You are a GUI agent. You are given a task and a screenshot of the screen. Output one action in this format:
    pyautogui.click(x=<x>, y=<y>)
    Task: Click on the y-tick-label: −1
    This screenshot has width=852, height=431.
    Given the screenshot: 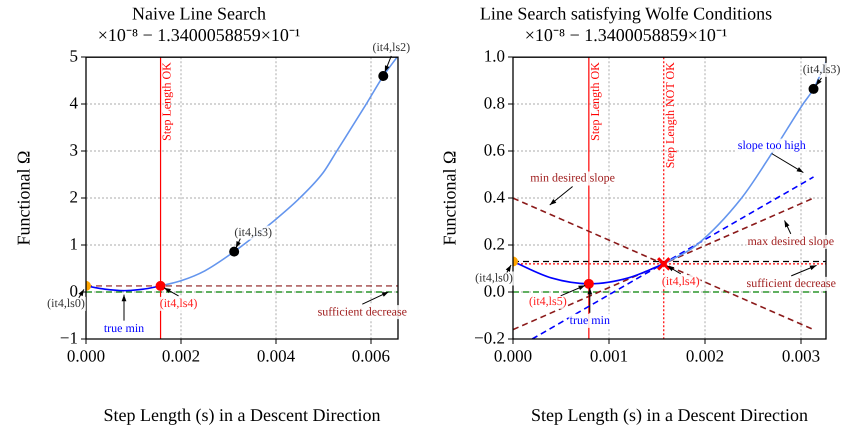 What is the action you would take?
    pyautogui.click(x=69, y=338)
    